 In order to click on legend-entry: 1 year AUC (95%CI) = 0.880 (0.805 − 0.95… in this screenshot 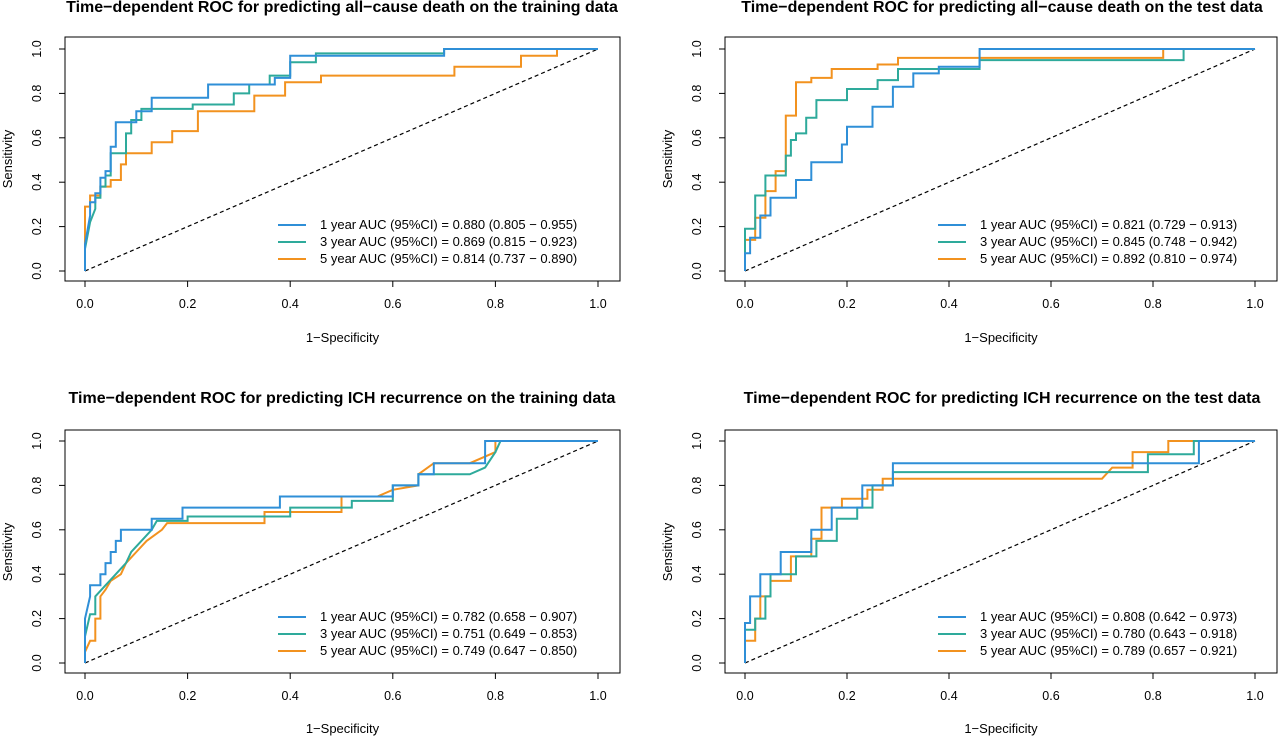, I will do `click(448, 224)`.